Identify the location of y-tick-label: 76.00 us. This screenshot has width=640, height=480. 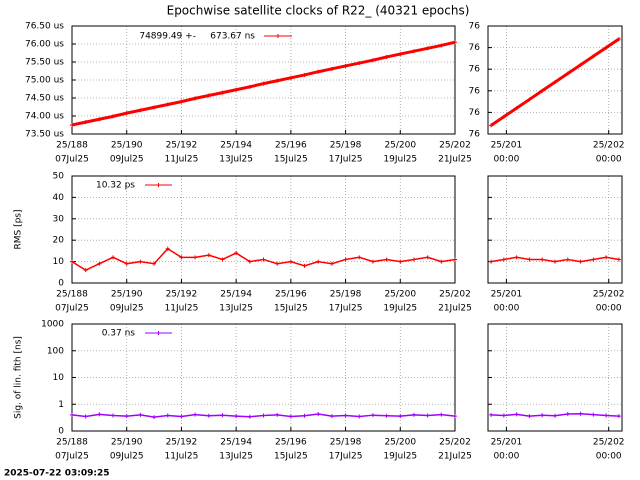
(44, 45).